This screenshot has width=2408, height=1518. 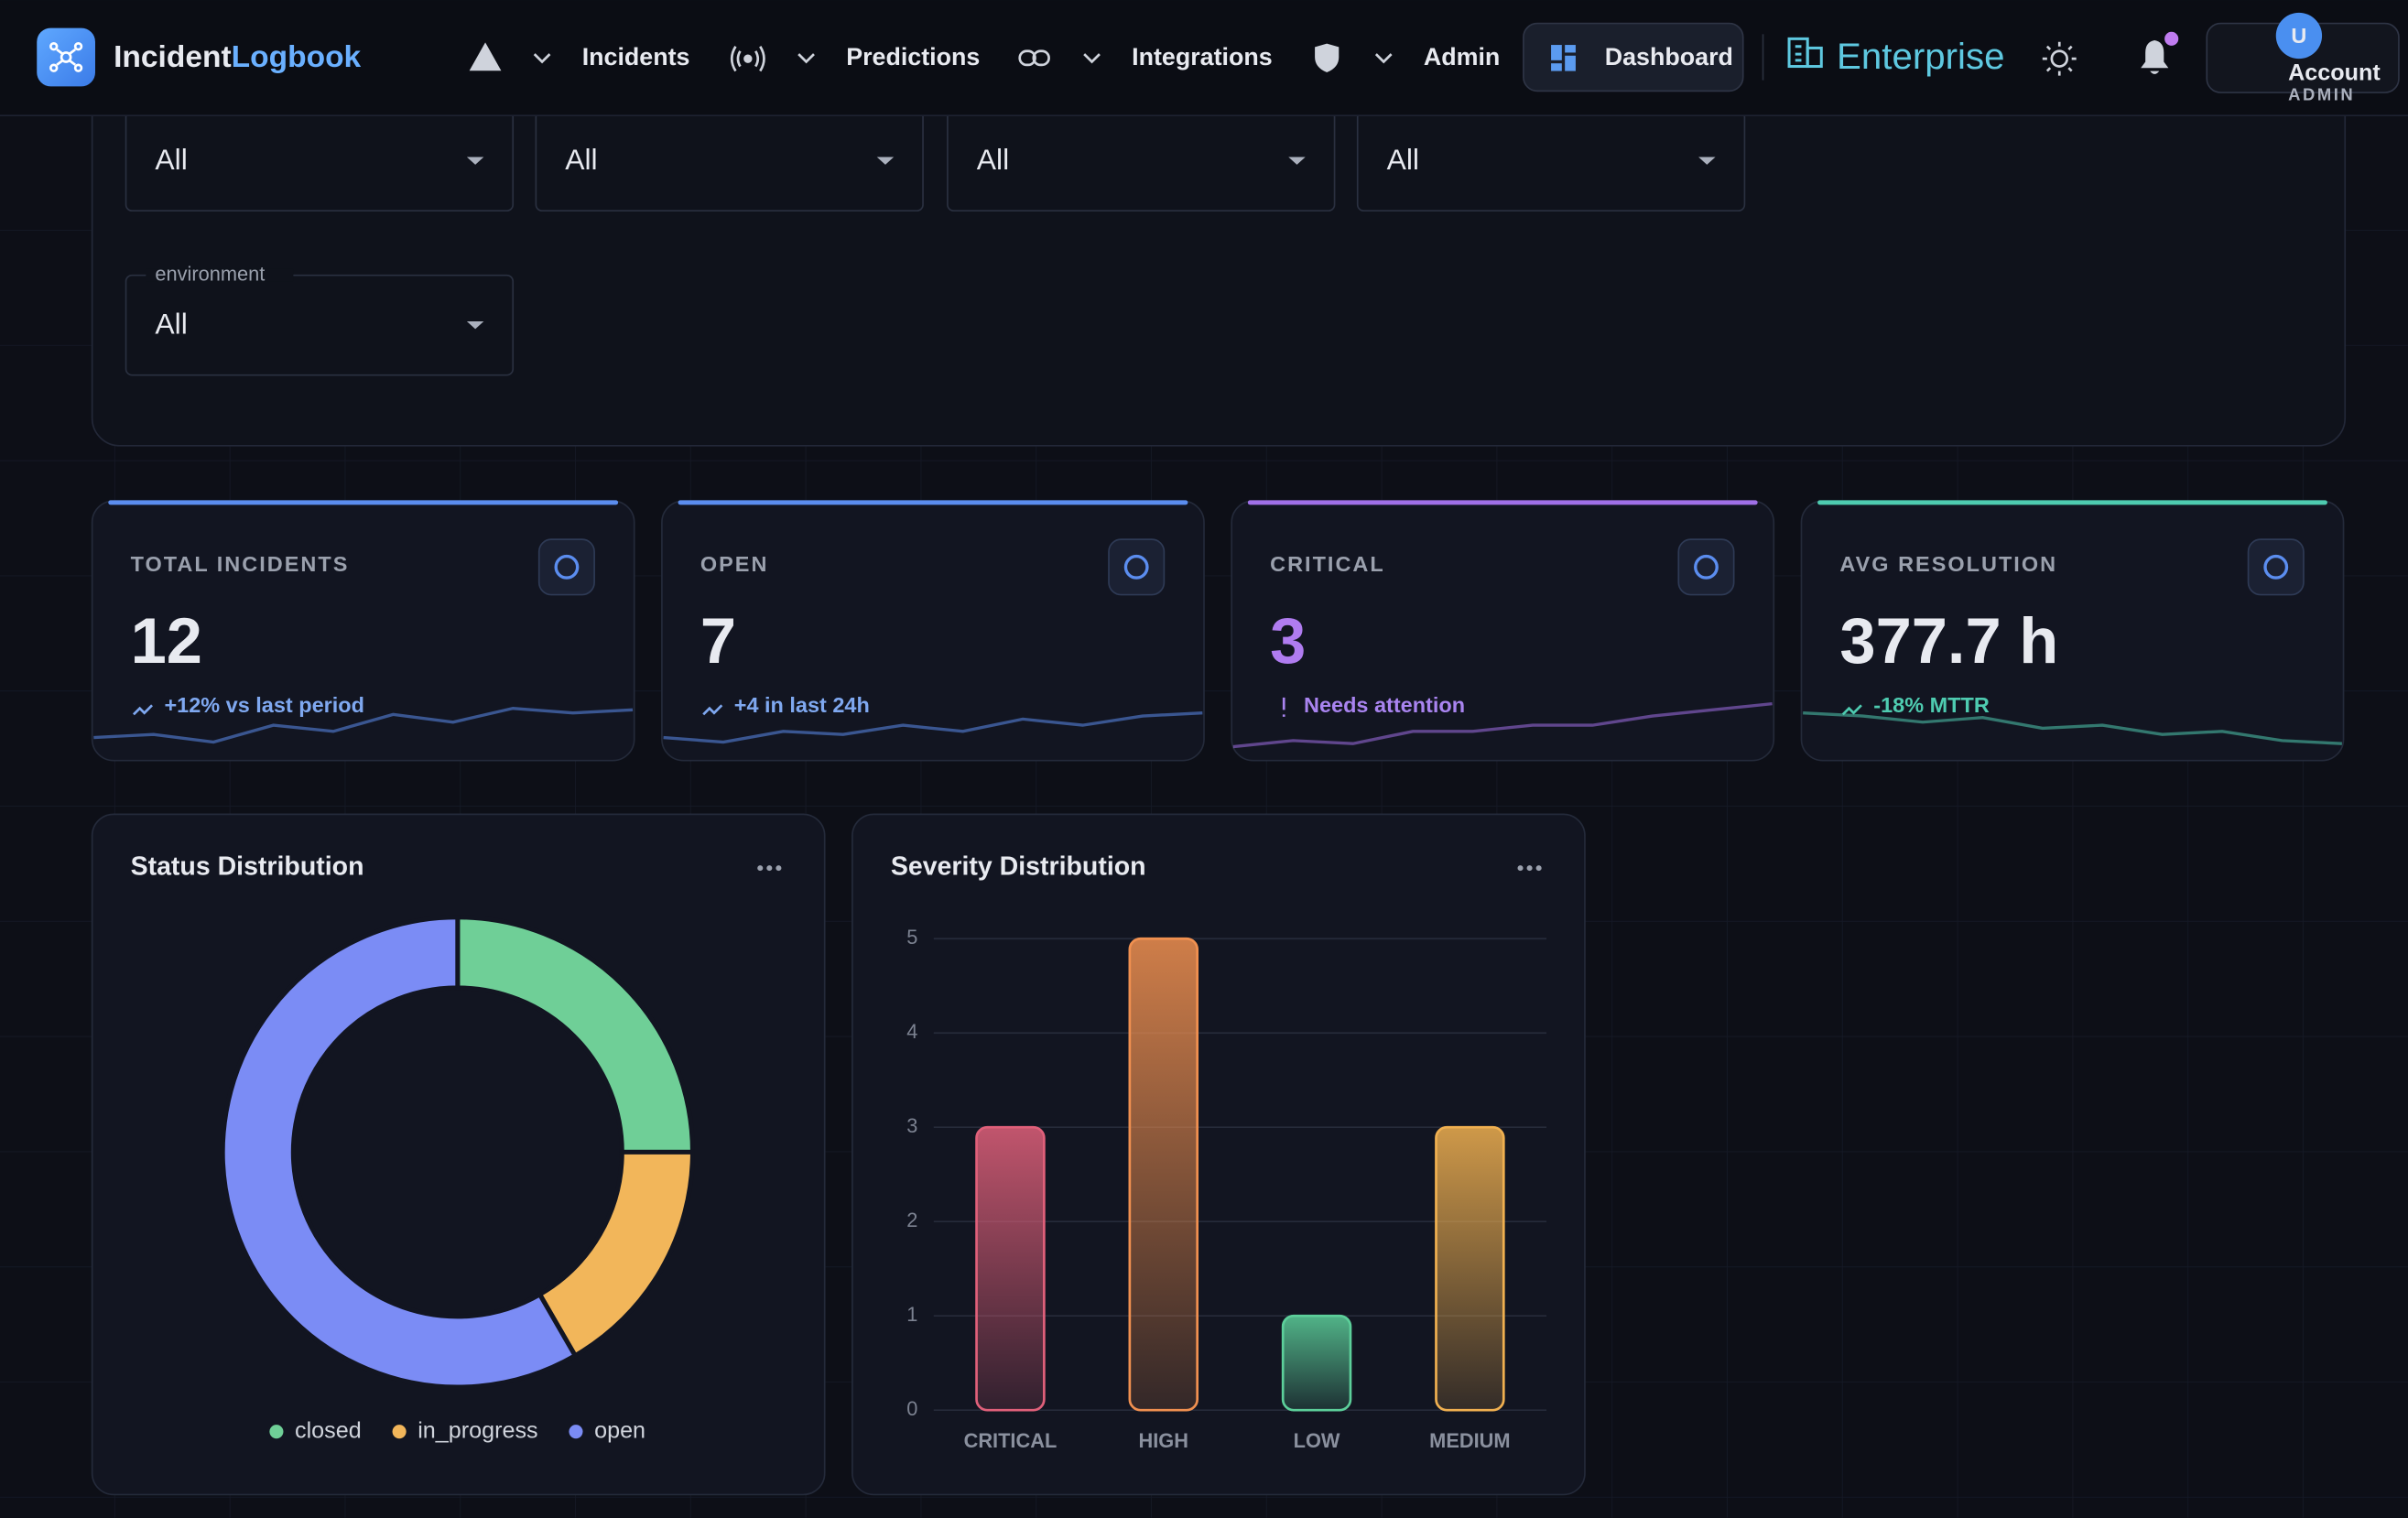 What do you see at coordinates (297, 57) in the screenshot?
I see `brand-b: Logbook` at bounding box center [297, 57].